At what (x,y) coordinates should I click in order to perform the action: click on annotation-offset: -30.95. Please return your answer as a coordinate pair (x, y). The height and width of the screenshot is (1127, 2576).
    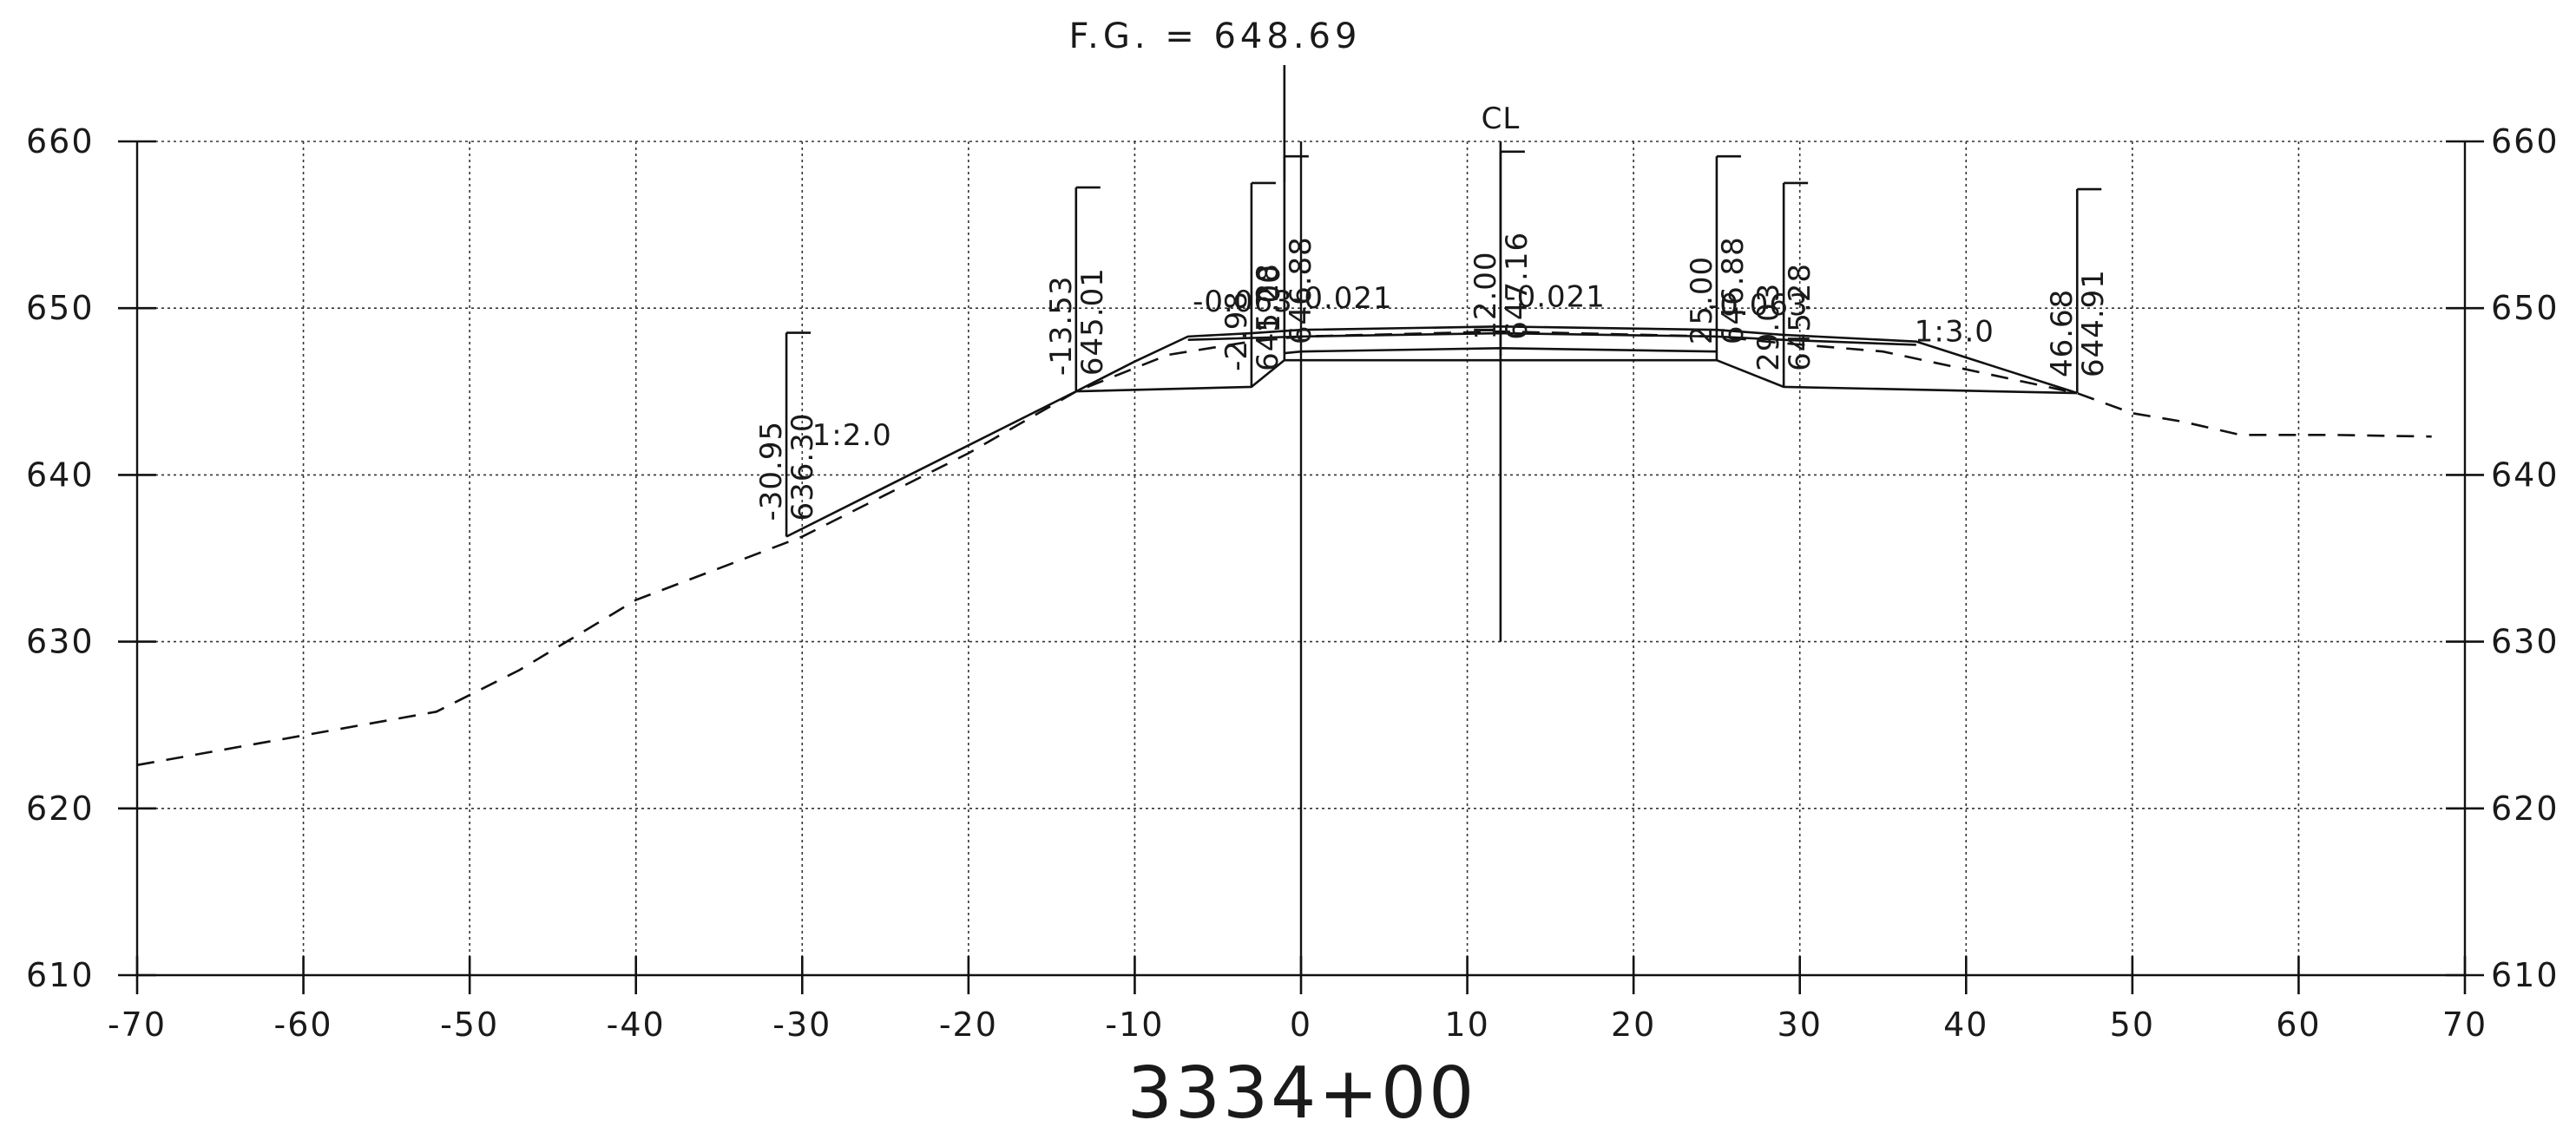
    Looking at the image, I should click on (771, 471).